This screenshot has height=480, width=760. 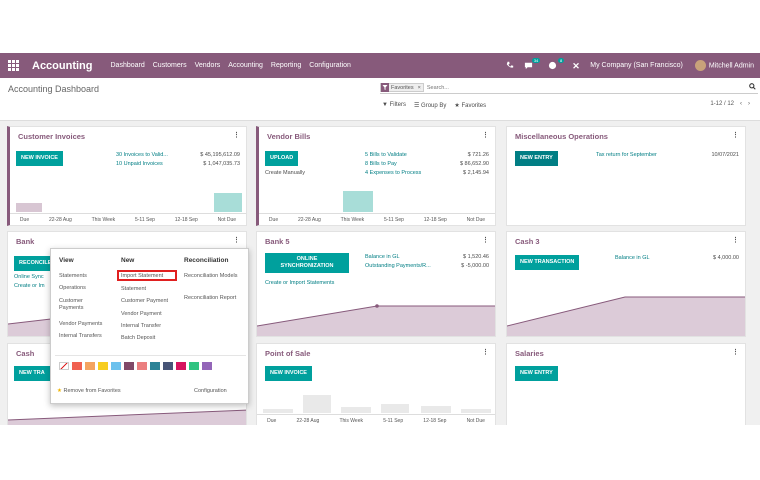 What do you see at coordinates (288, 353) in the screenshot?
I see `card-title: Point of Sale` at bounding box center [288, 353].